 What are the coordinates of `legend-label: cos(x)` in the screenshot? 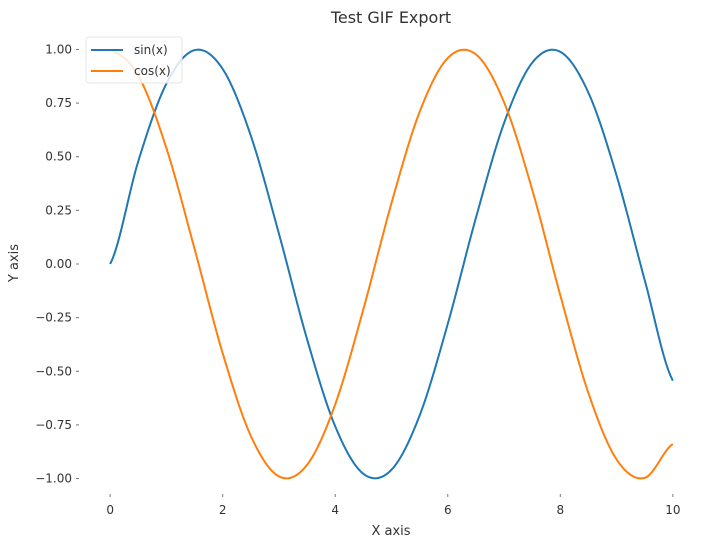 It's located at (152, 71).